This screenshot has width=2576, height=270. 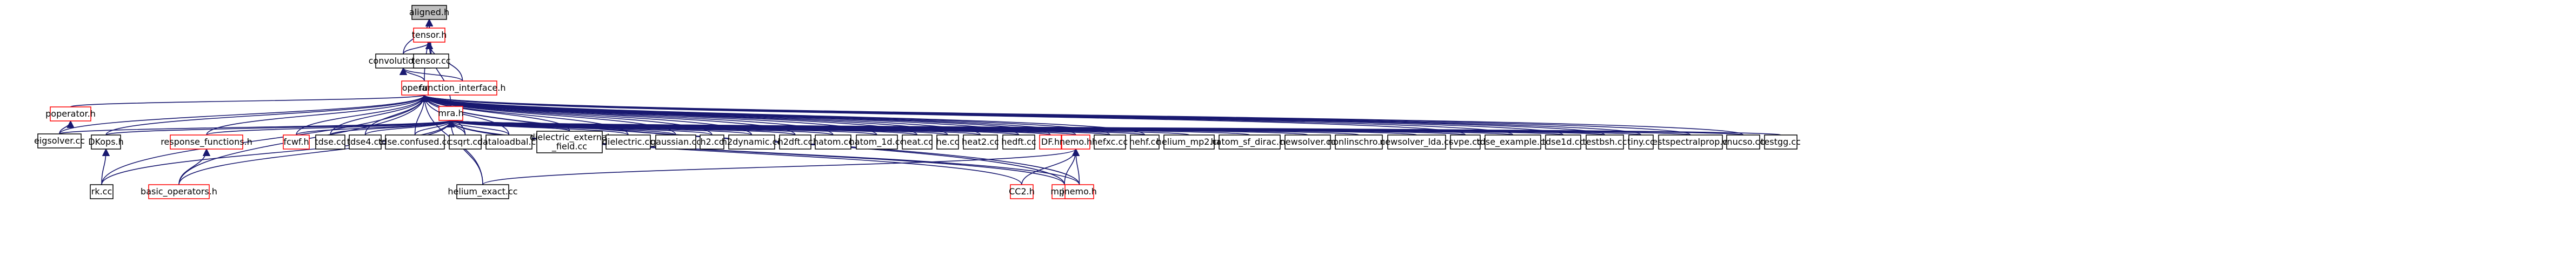 I want to click on node-label: helium_exact.cc, so click(x=482, y=191).